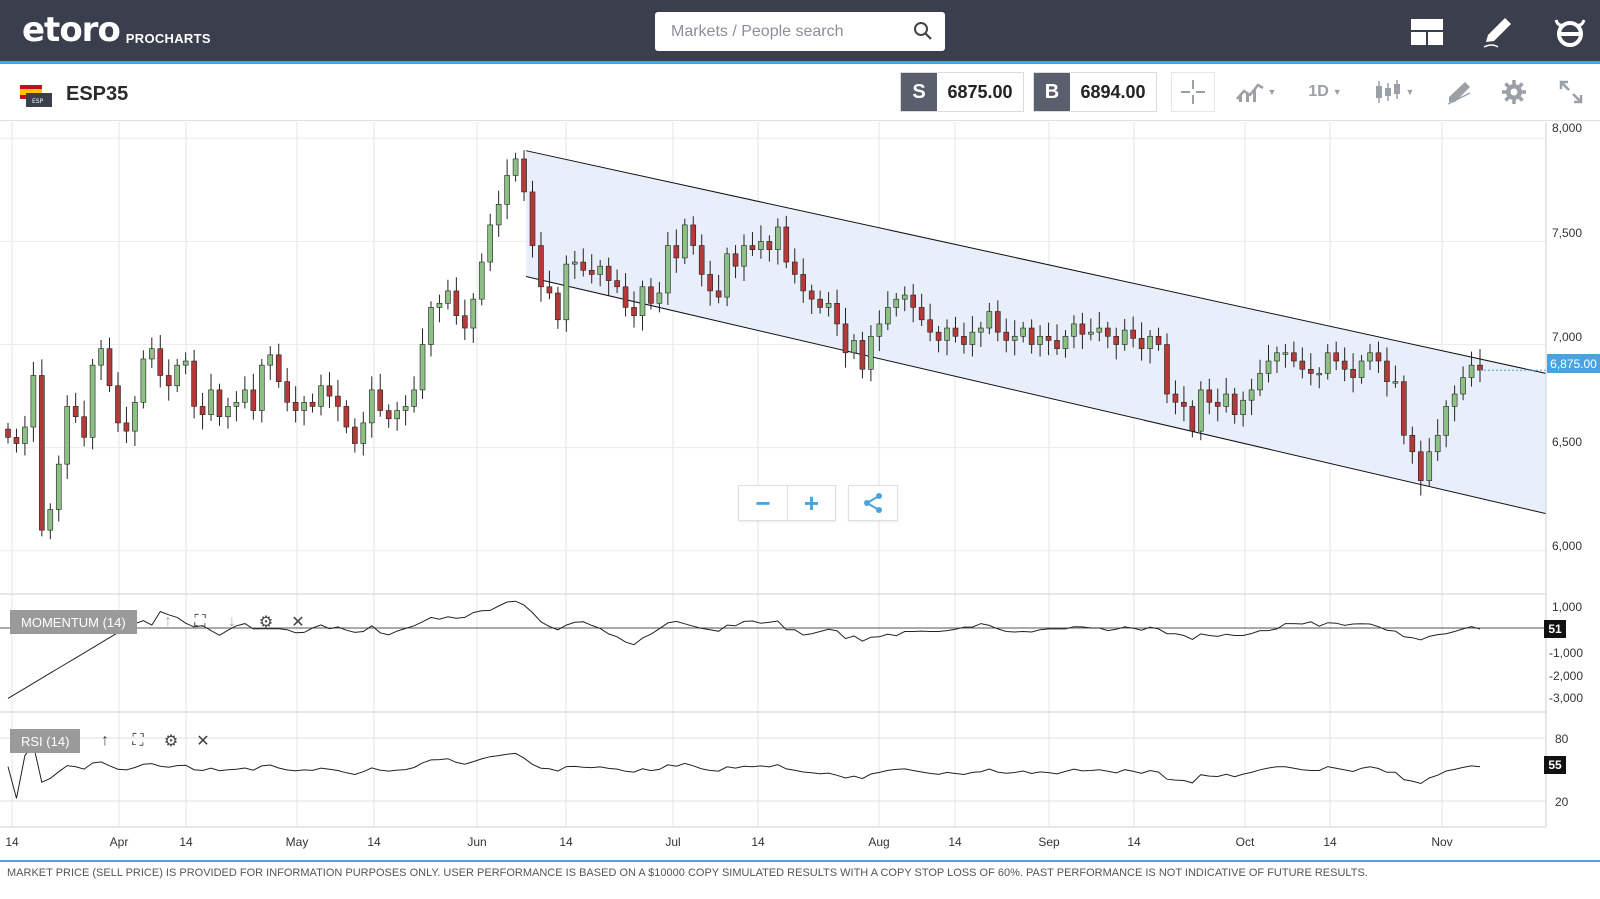 This screenshot has width=1600, height=899. I want to click on settings-button, so click(1514, 92).